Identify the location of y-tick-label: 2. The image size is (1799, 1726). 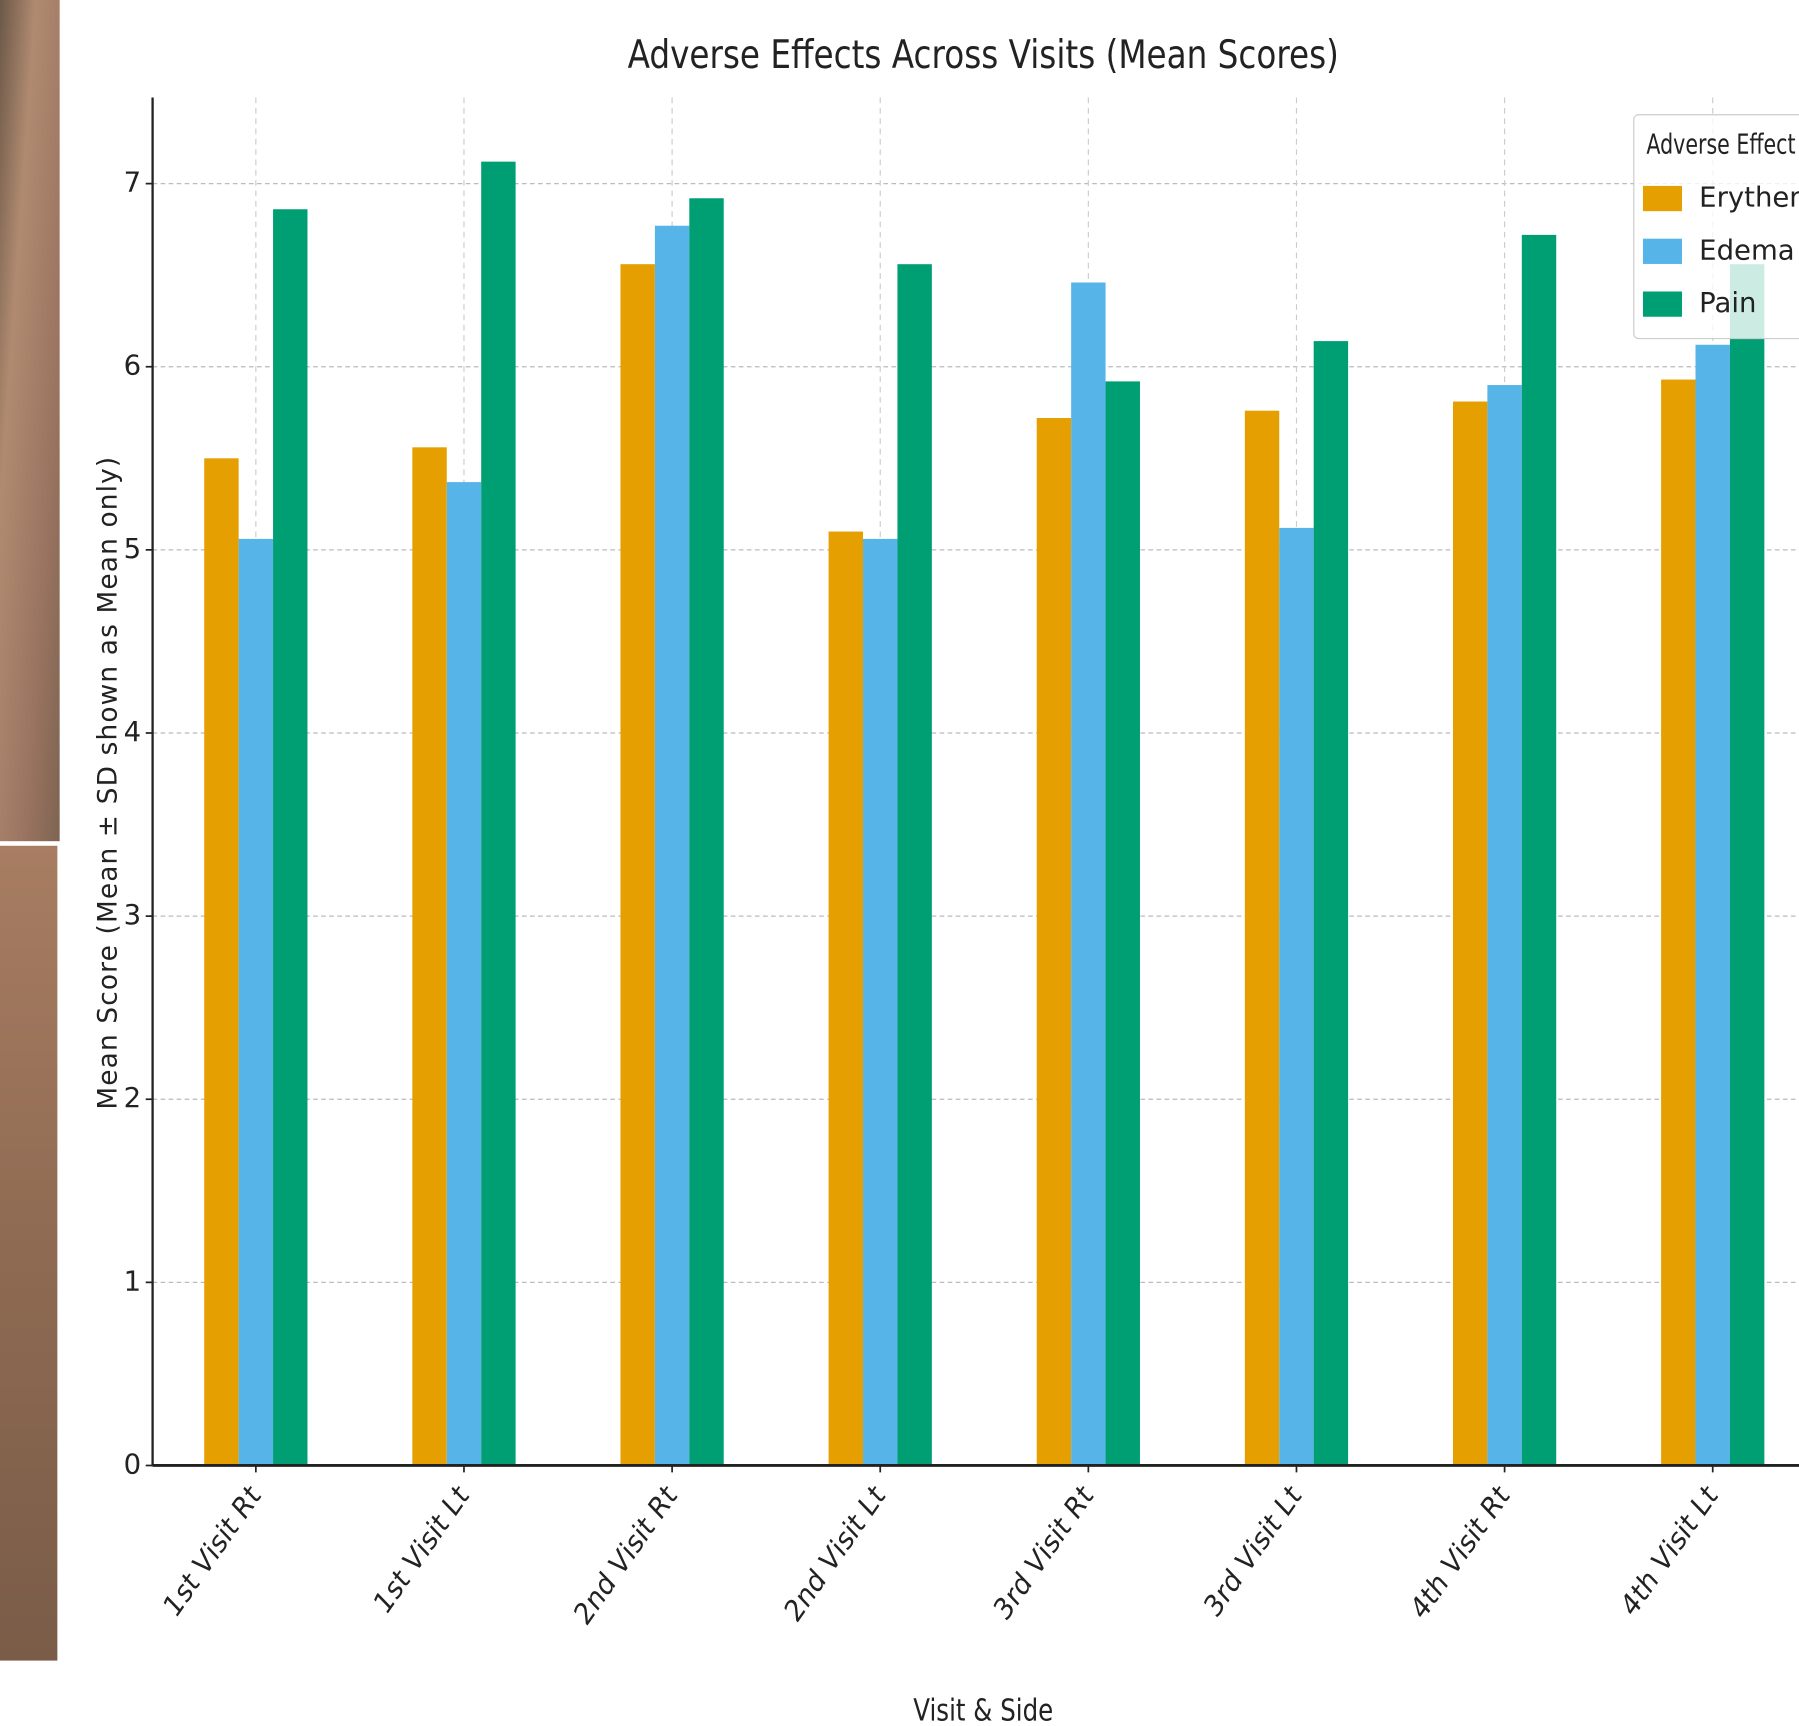
(133, 1098).